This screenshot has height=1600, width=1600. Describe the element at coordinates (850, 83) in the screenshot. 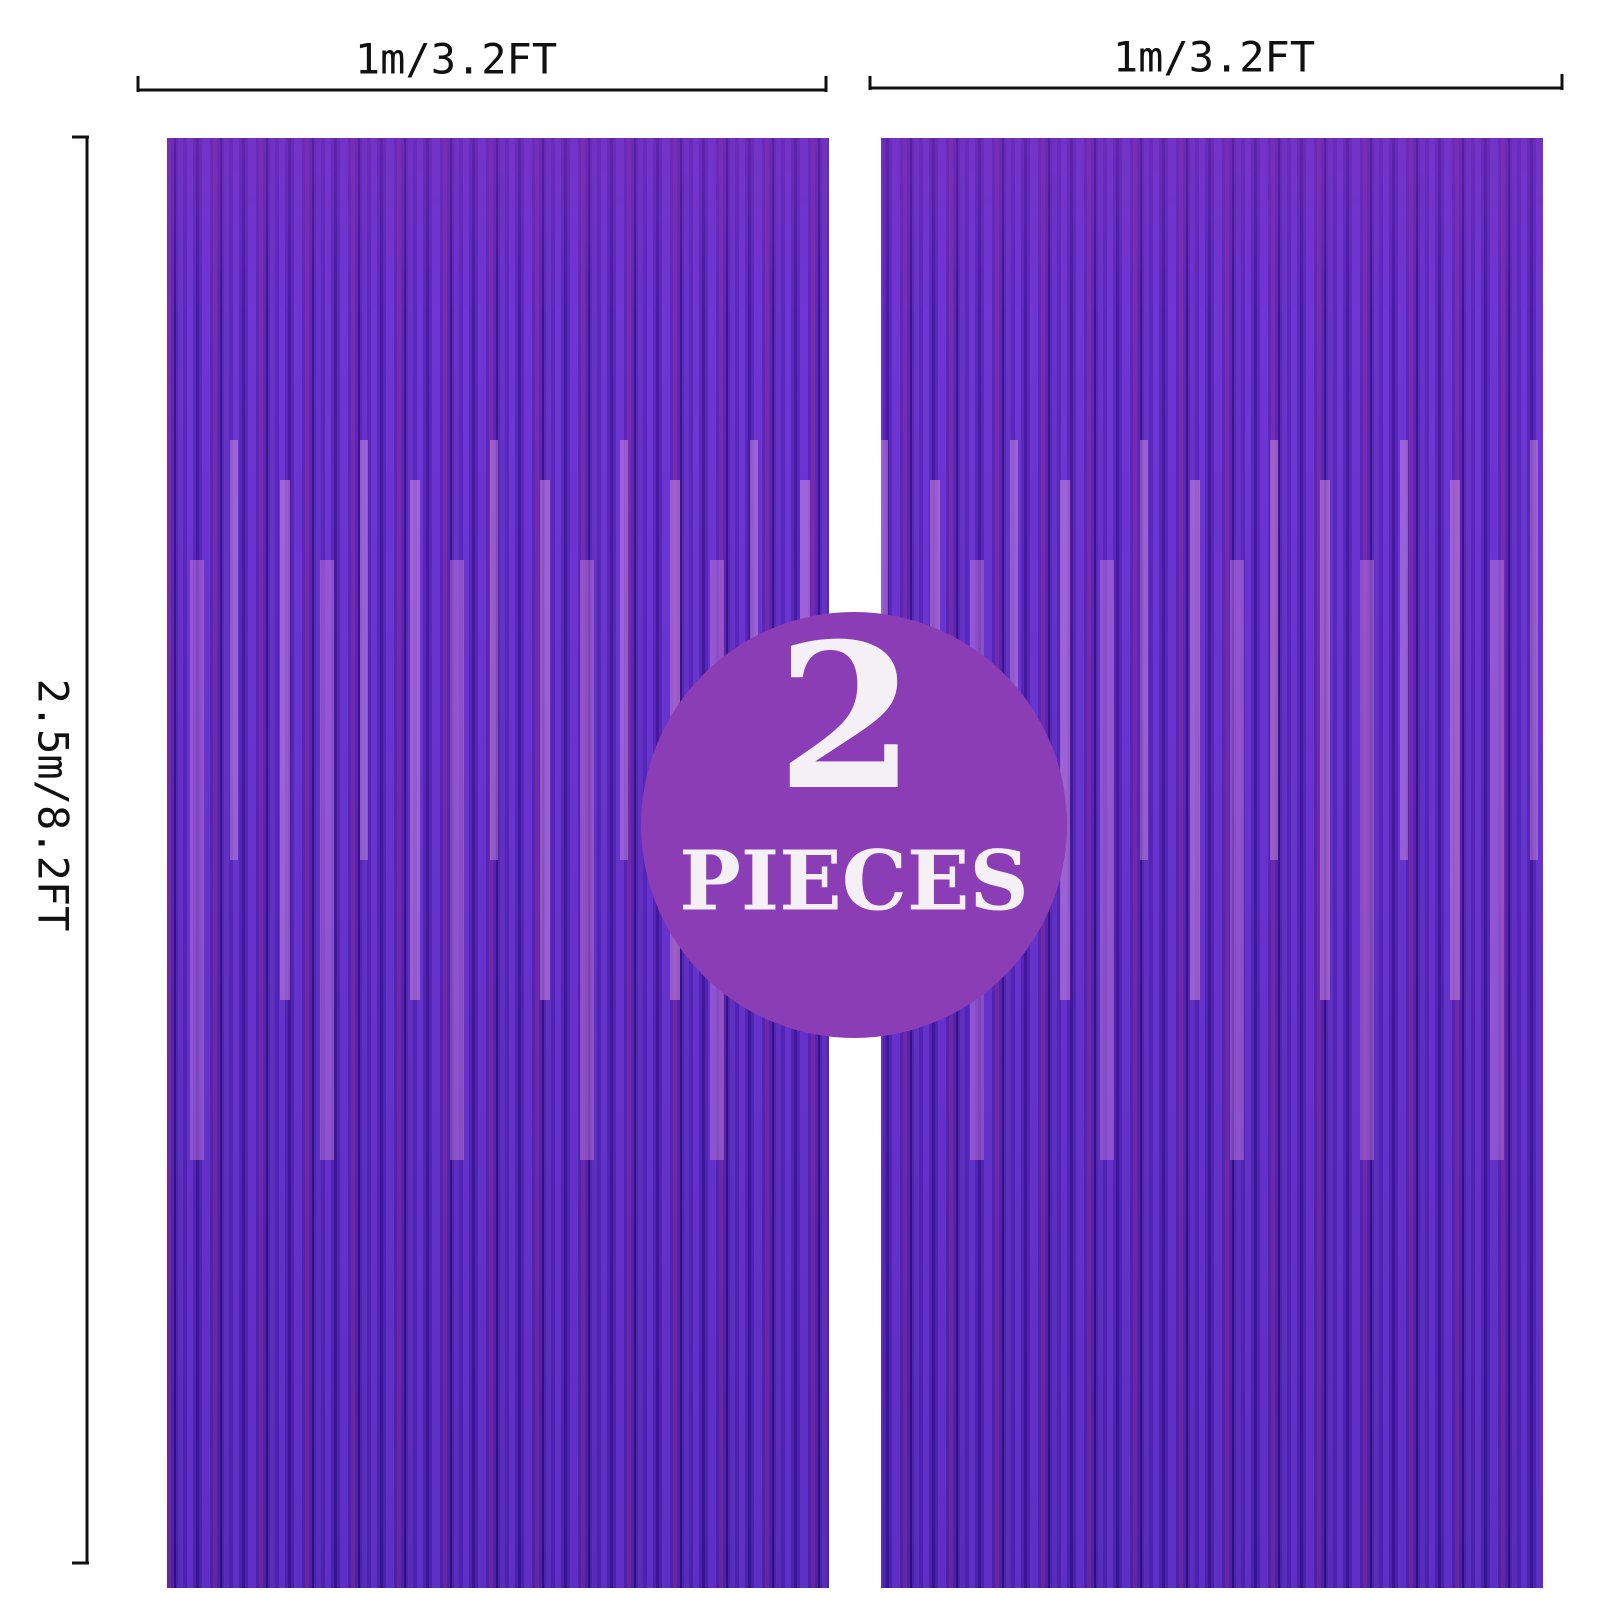

I see `width-dimension` at that location.